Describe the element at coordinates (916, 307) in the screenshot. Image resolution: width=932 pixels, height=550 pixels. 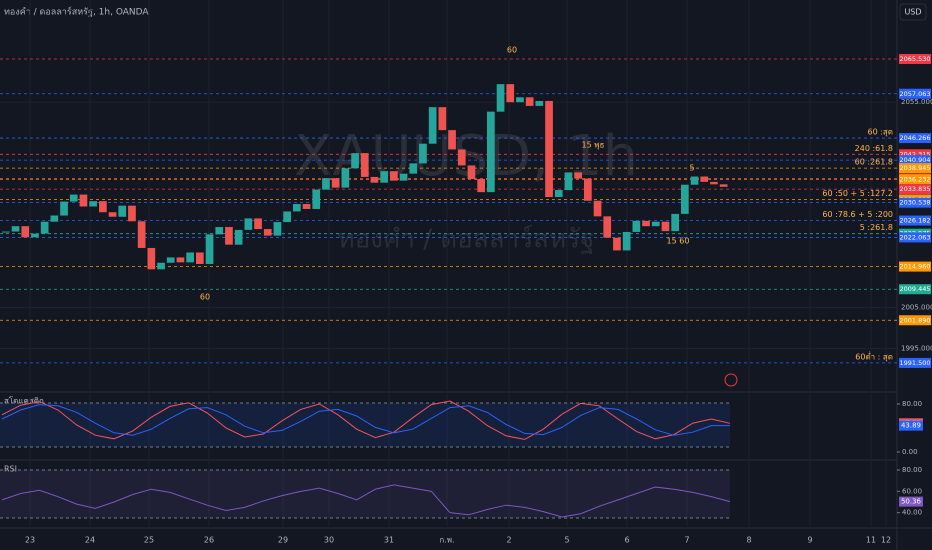
I see `y-tick-label: 2005.000` at that location.